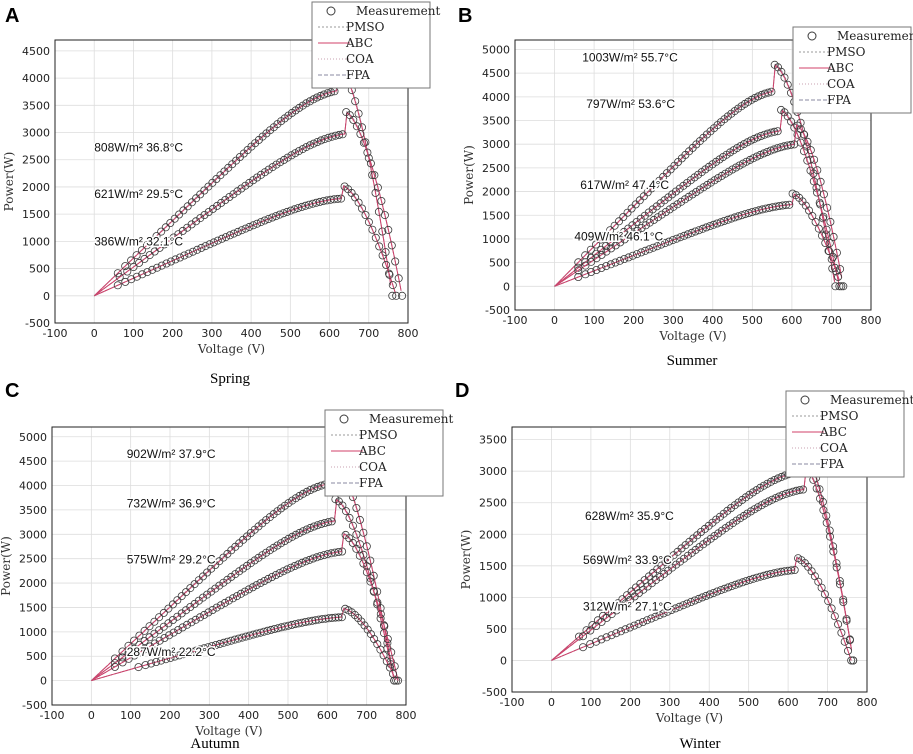  Describe the element at coordinates (827, 702) in the screenshot. I see `x-tick-label: 700` at that location.